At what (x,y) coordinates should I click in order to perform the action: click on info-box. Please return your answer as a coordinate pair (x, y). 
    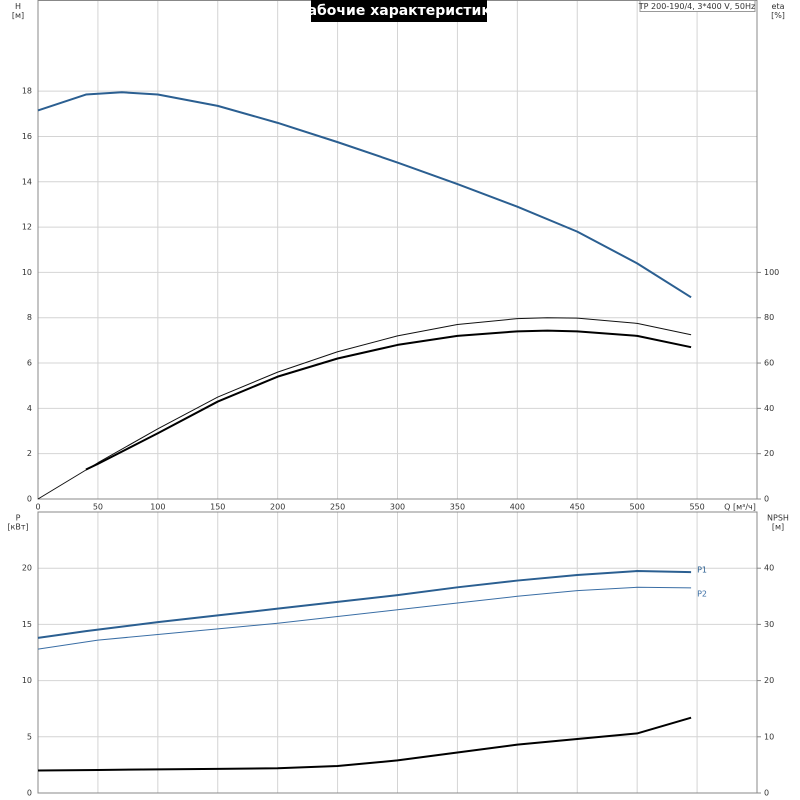
    Looking at the image, I should click on (697, 6).